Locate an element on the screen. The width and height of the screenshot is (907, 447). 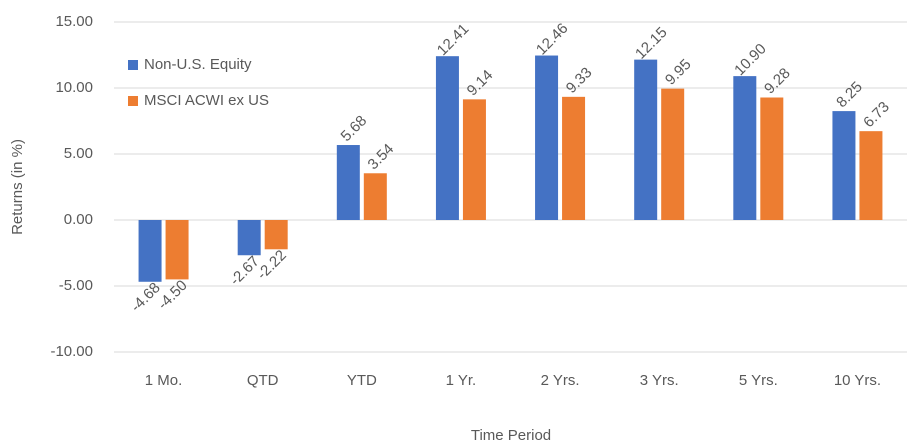
value-label: 10.90 is located at coordinates (750, 59).